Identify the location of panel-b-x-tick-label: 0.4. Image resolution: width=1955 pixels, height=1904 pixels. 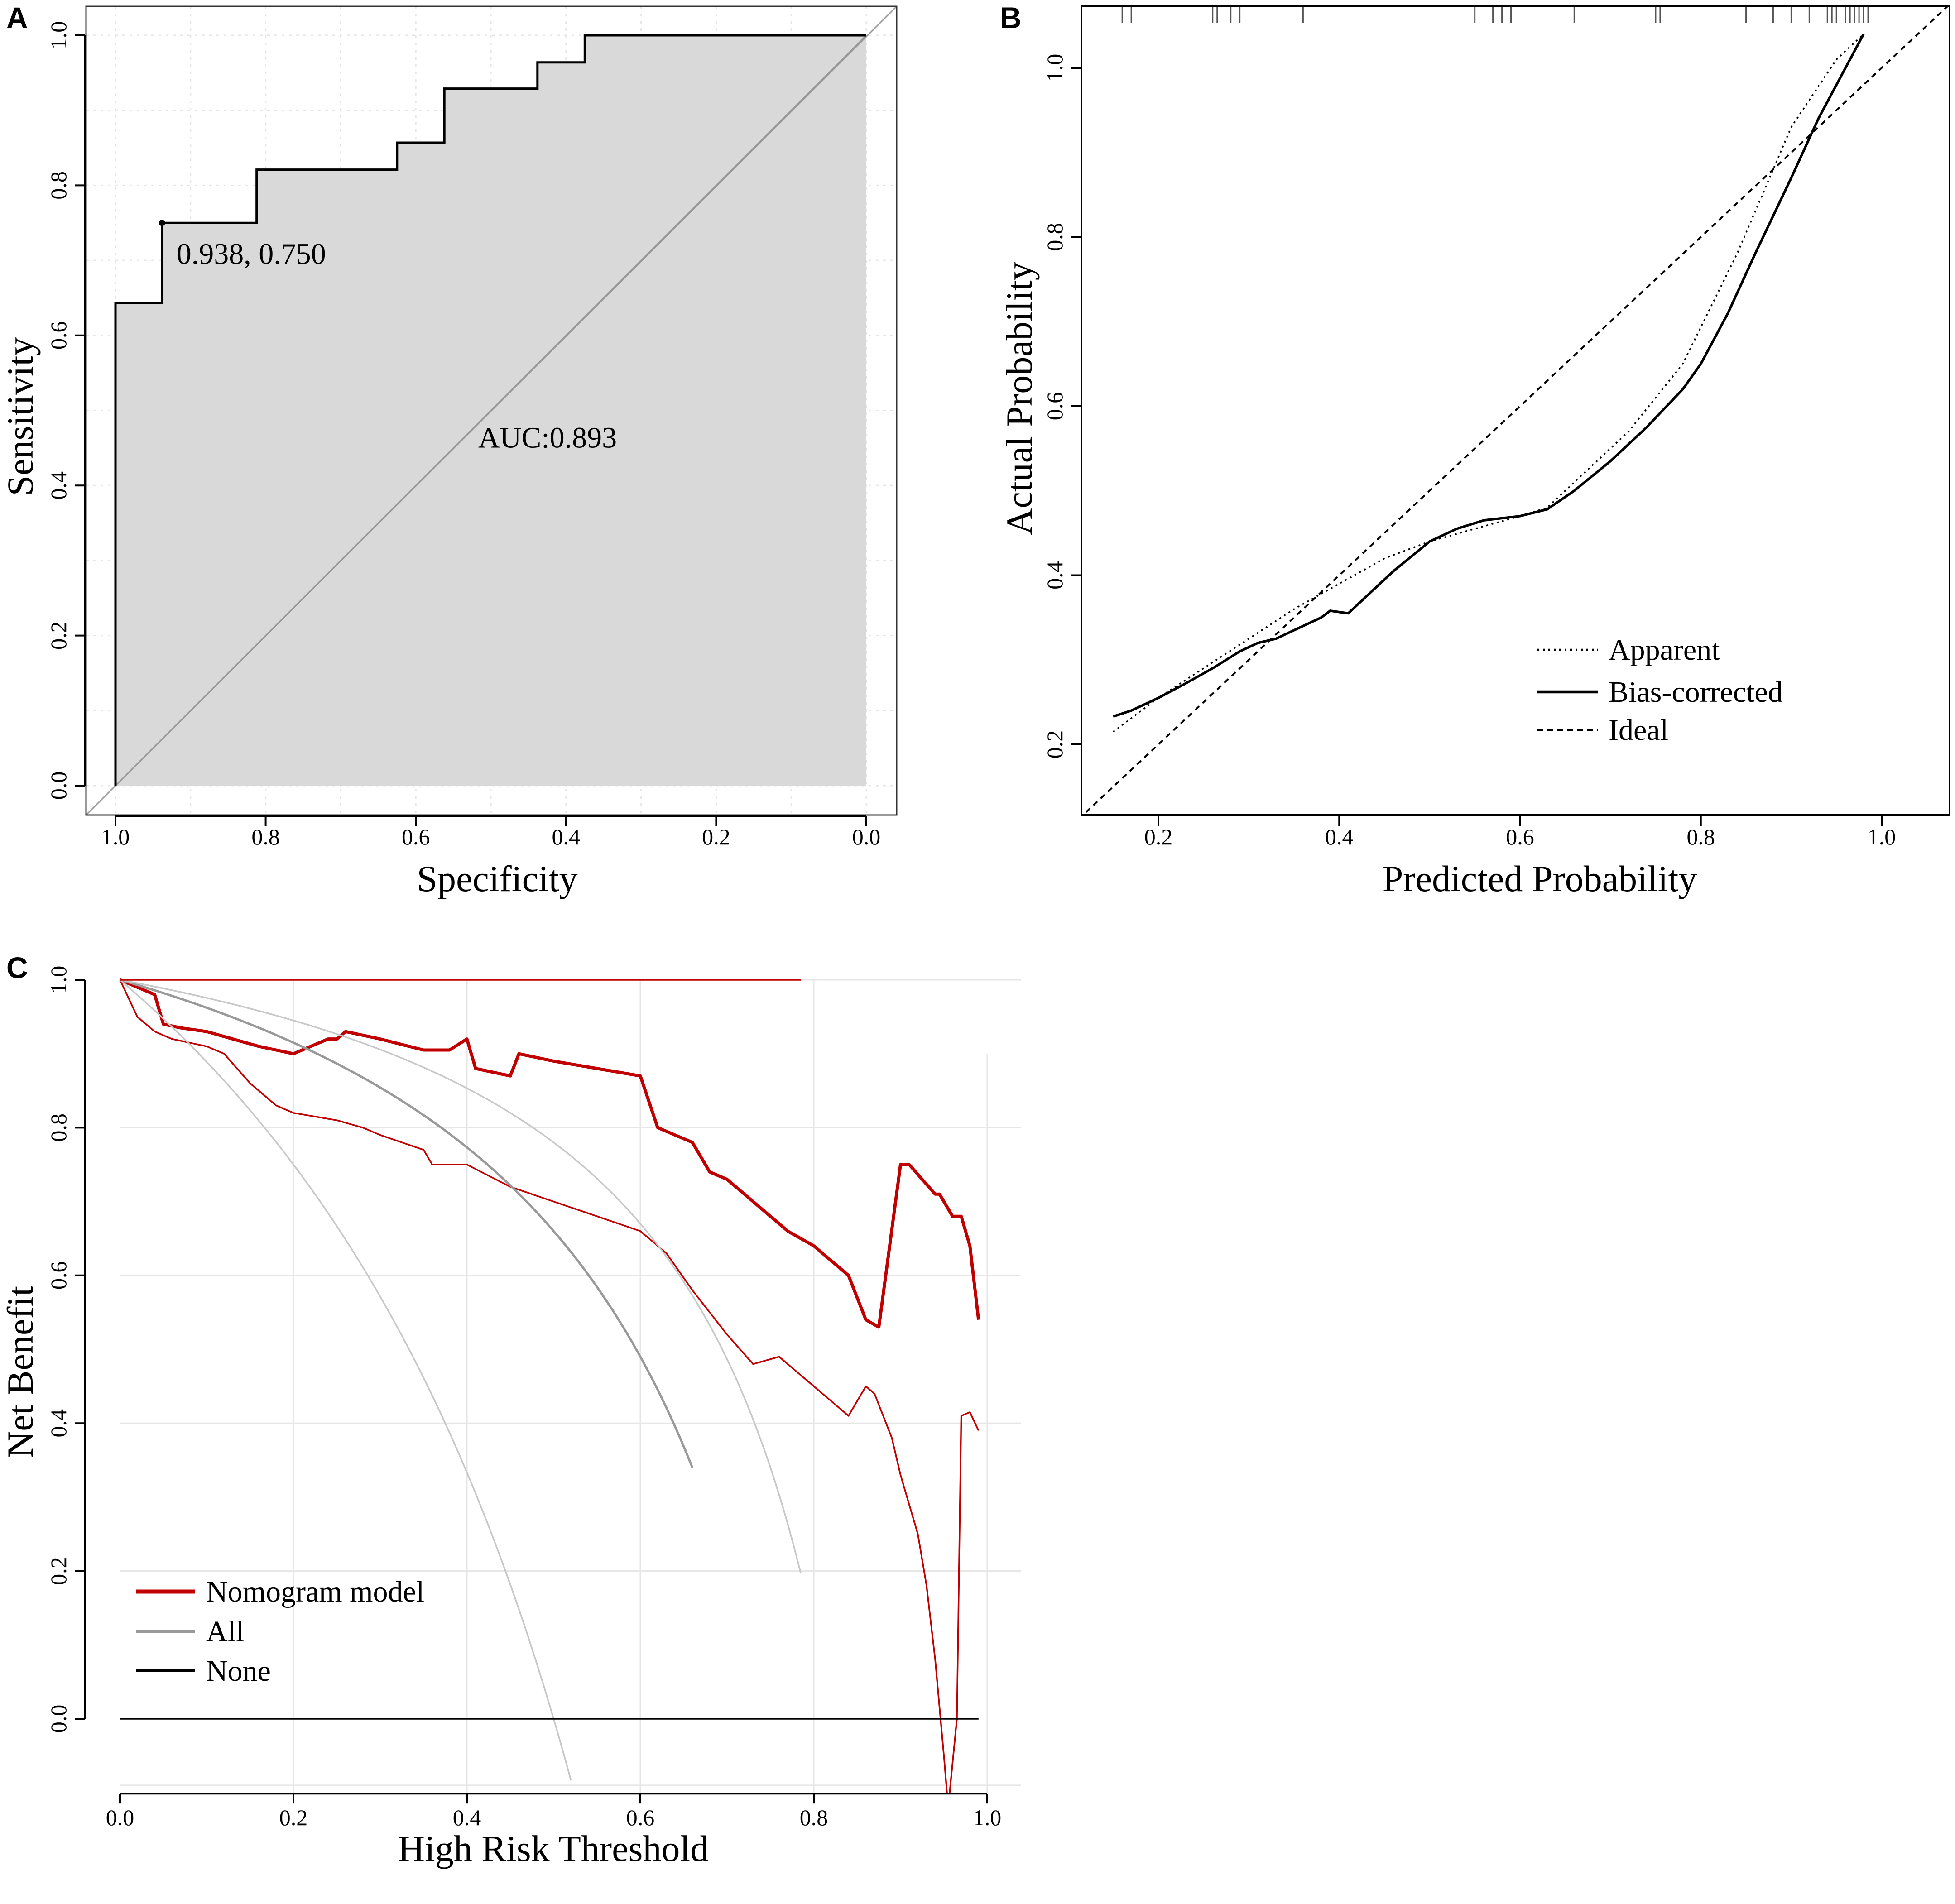
(1340, 836).